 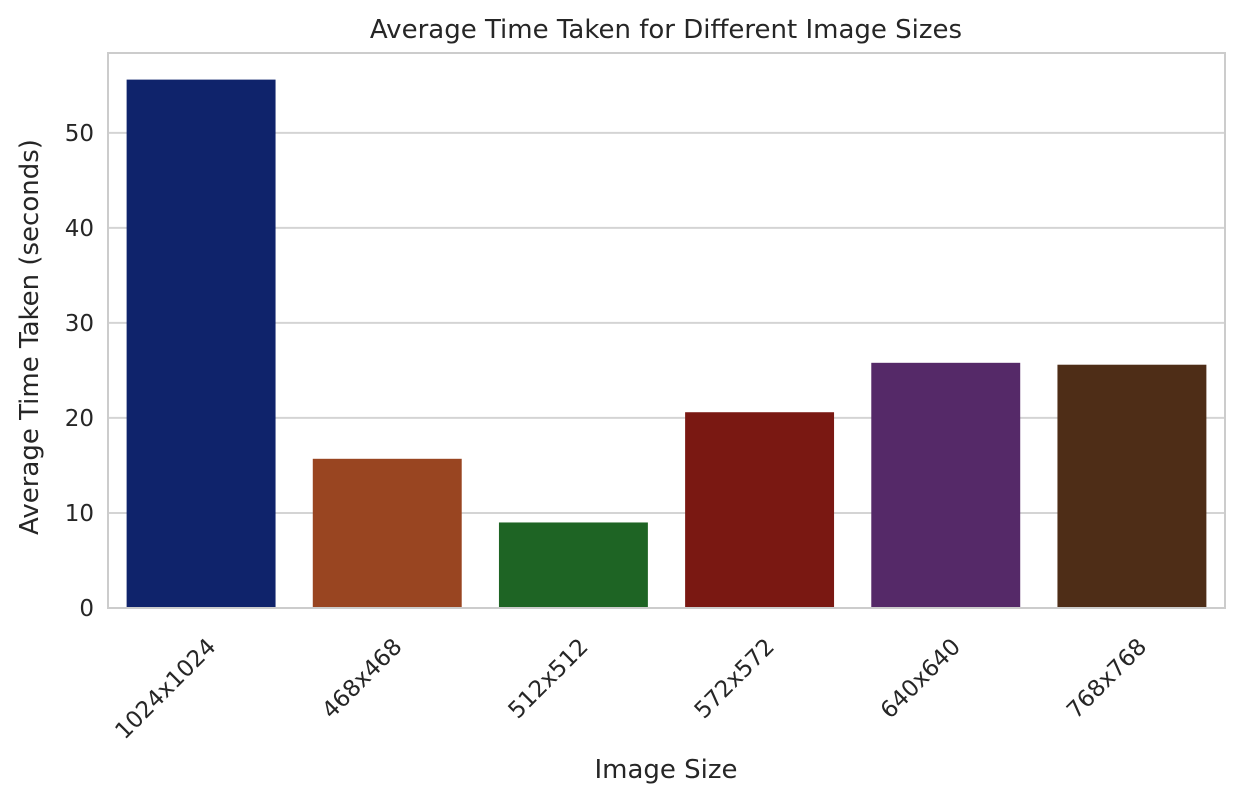 What do you see at coordinates (1107, 679) in the screenshot?
I see `x-tick-label: 768x768` at bounding box center [1107, 679].